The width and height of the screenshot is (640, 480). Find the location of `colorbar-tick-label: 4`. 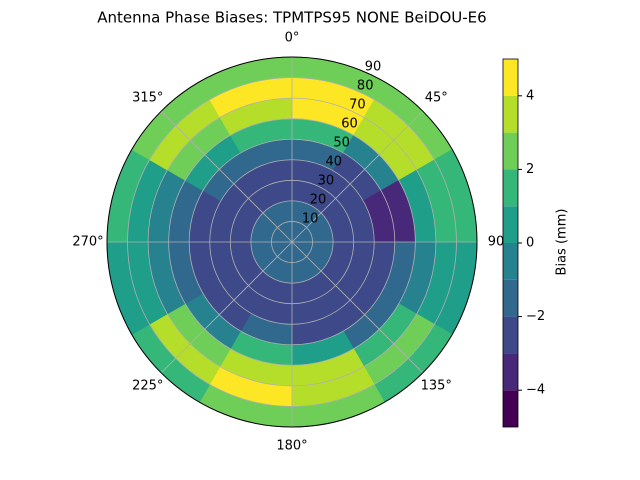

colorbar-tick-label: 4 is located at coordinates (530, 95).